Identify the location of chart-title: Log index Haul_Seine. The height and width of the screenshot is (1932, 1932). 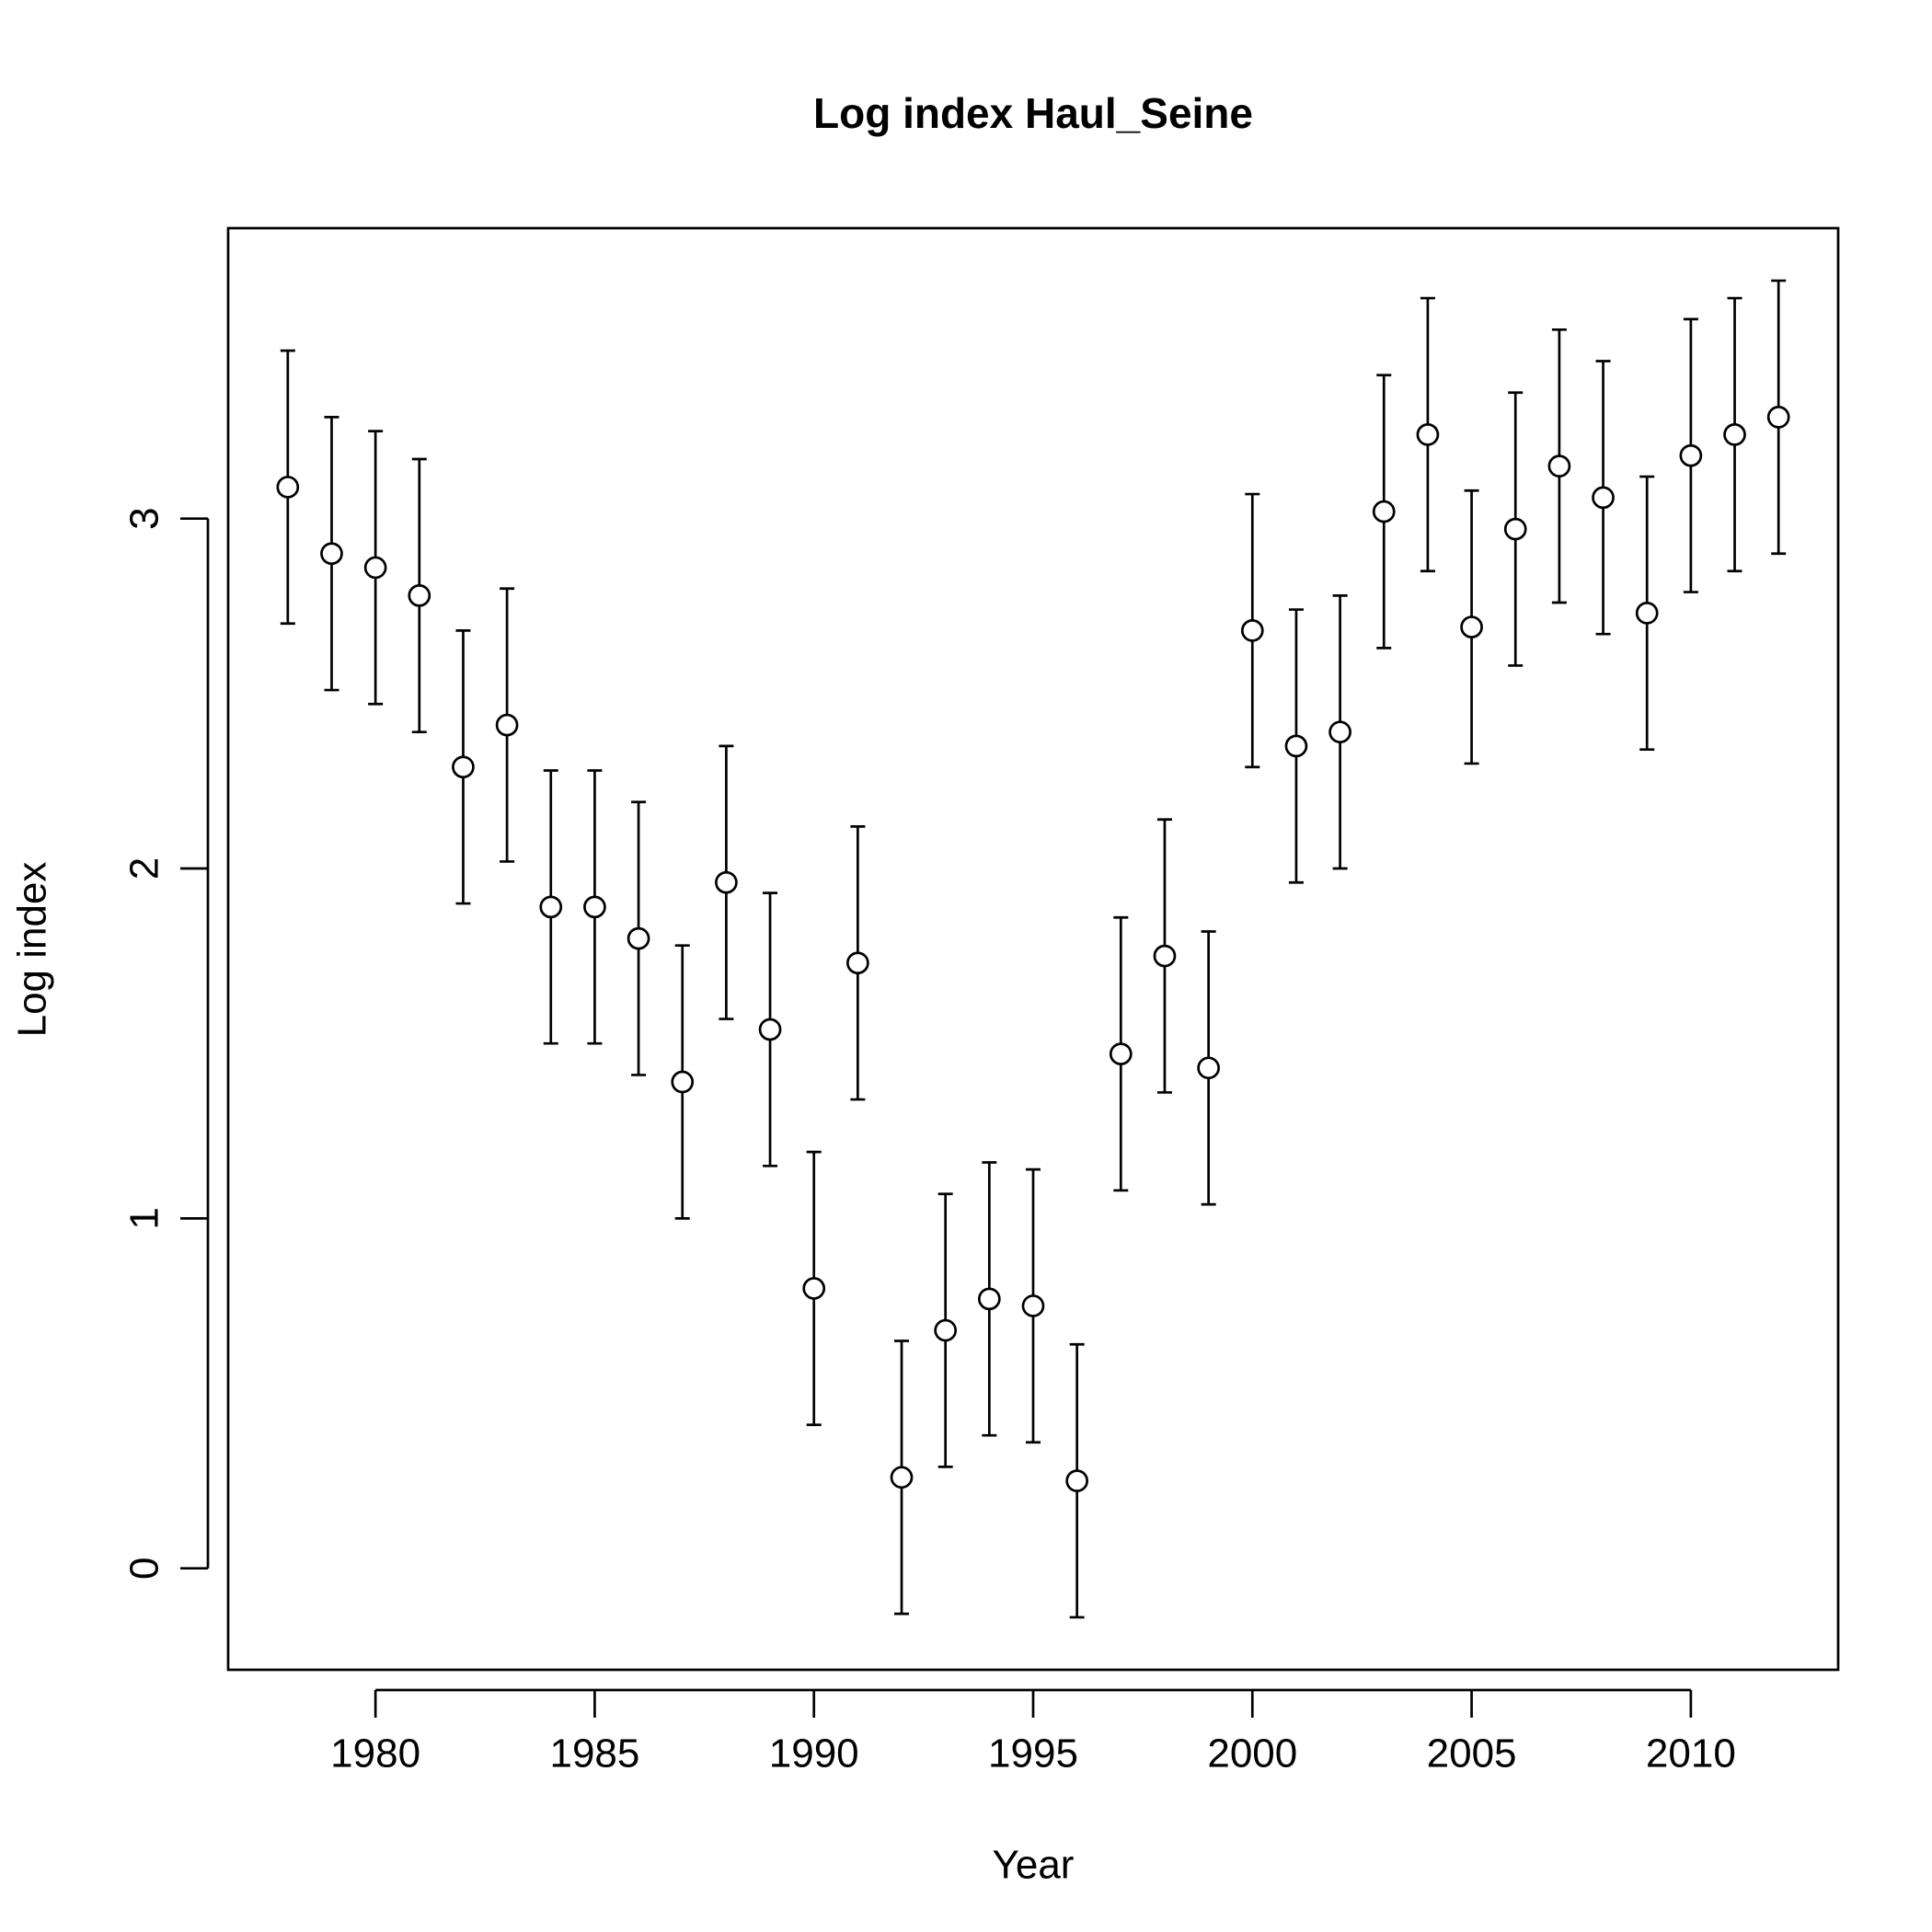
(1033, 113).